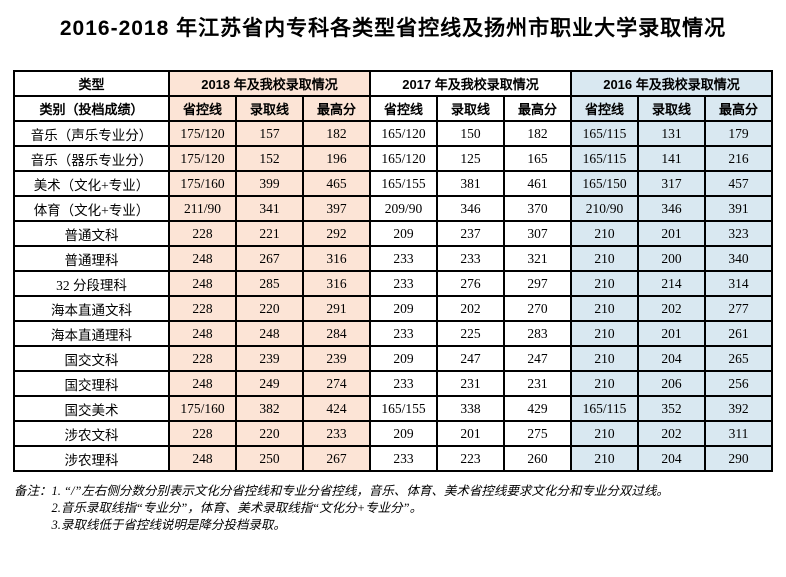  What do you see at coordinates (91, 83) in the screenshot?
I see `header-type: 类型` at bounding box center [91, 83].